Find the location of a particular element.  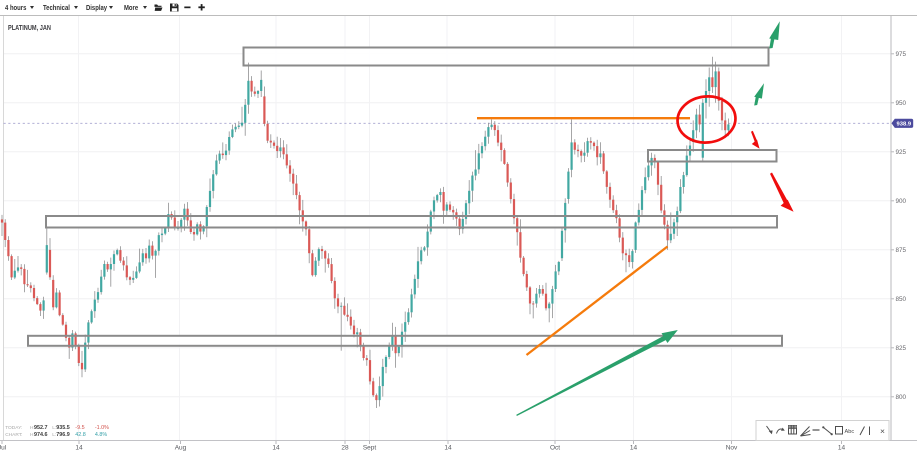

svg-text: 950 is located at coordinates (901, 103).